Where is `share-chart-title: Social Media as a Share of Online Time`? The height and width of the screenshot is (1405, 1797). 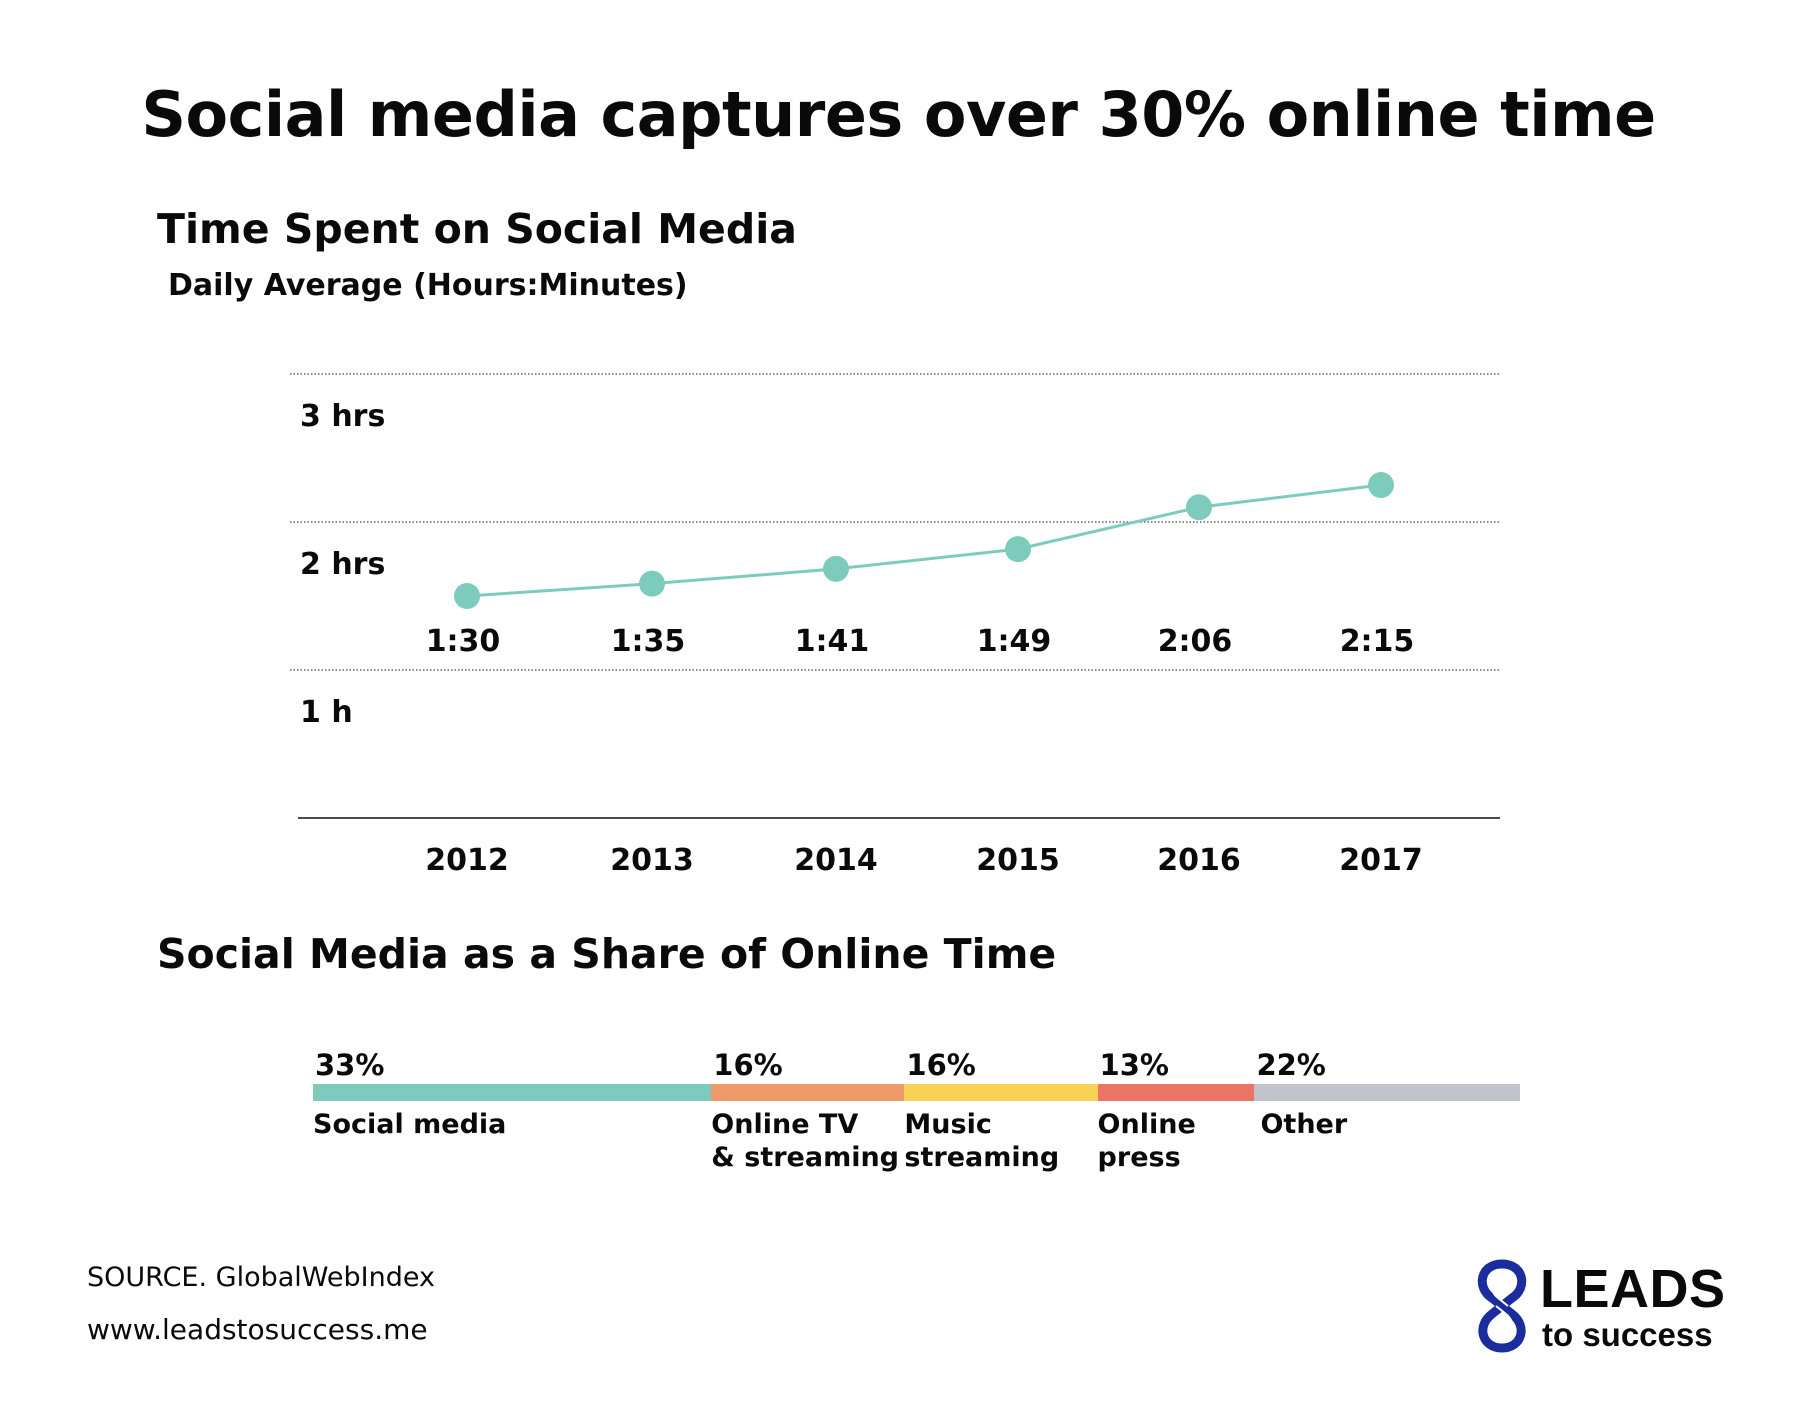 share-chart-title: Social Media as a Share of Online Time is located at coordinates (607, 954).